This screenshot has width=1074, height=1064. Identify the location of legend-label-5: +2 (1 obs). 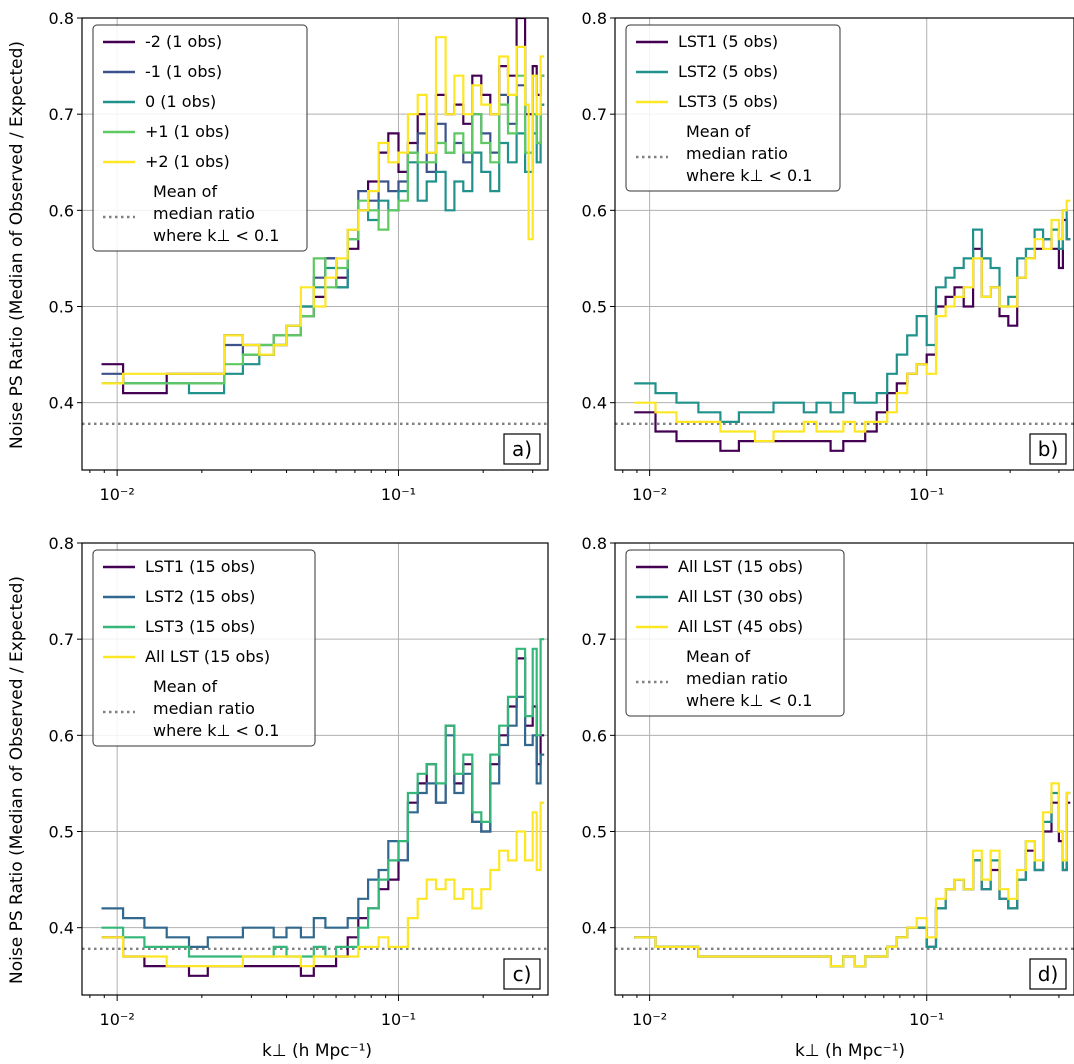
(187, 161).